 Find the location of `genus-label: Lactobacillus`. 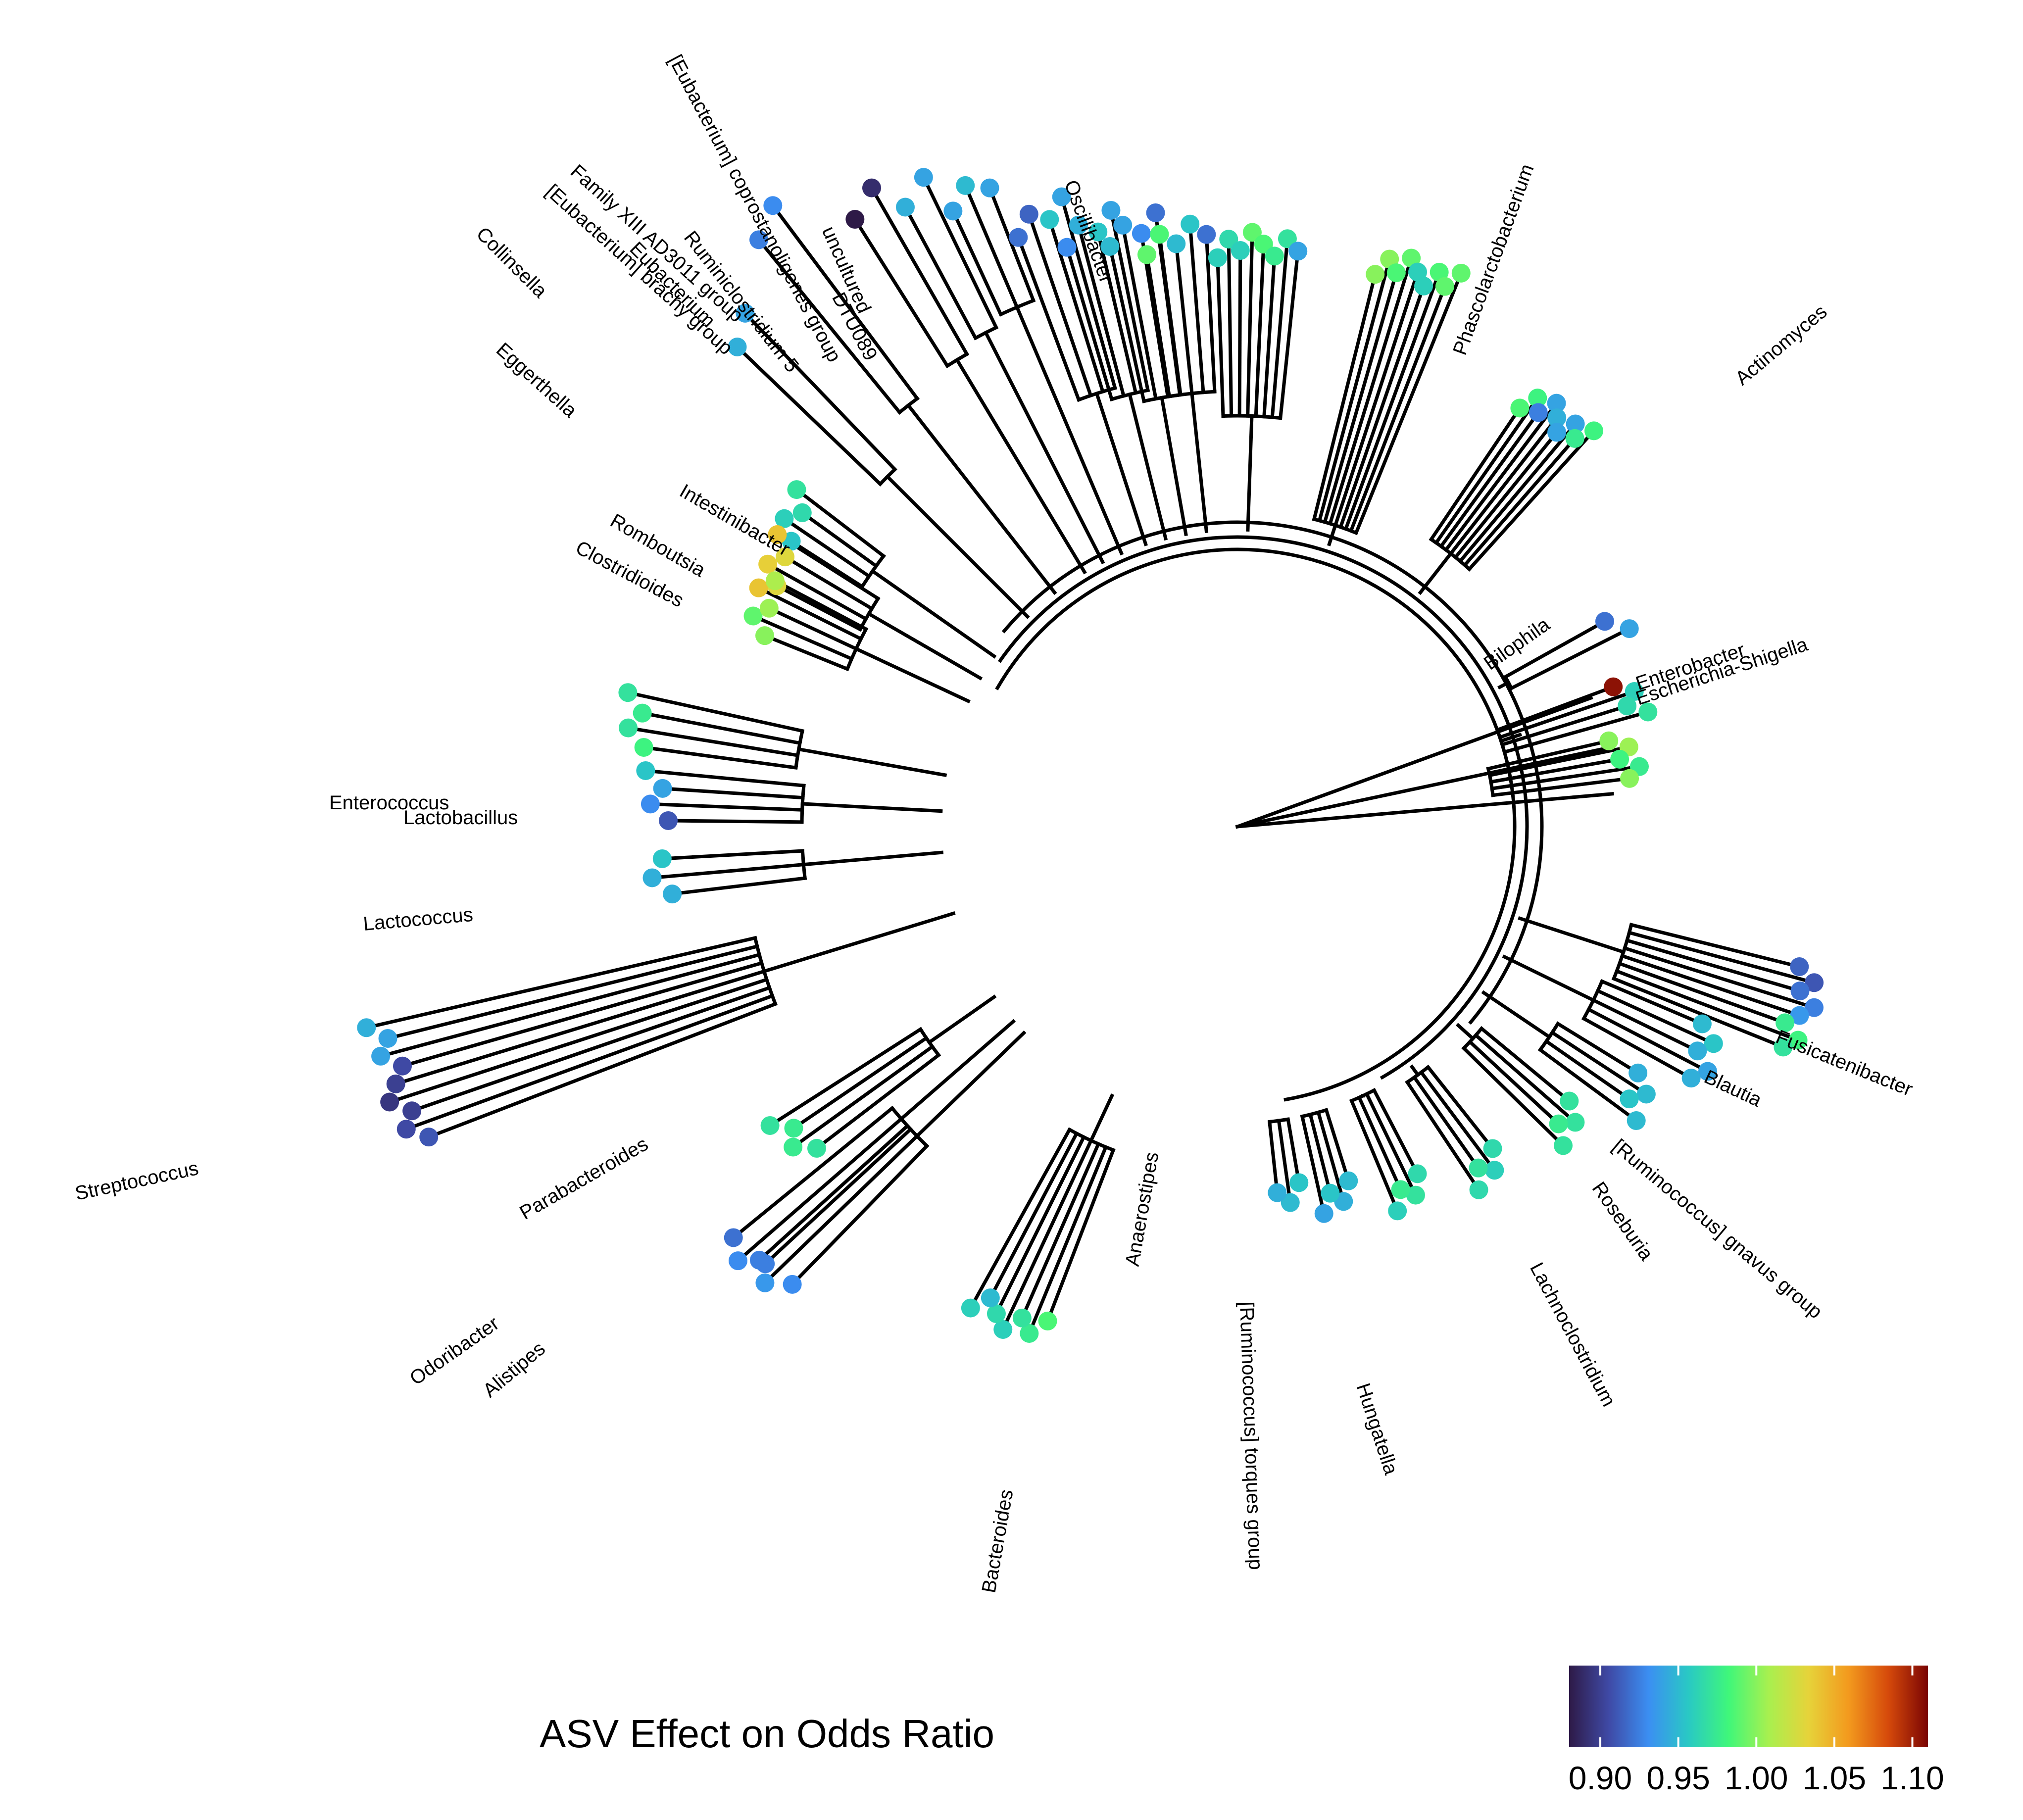

genus-label: Lactobacillus is located at coordinates (461, 818).